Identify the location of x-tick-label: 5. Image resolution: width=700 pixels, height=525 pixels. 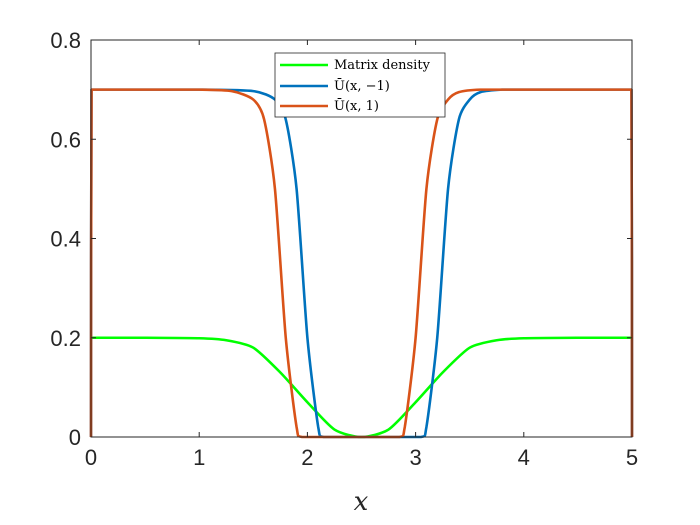
(632, 457).